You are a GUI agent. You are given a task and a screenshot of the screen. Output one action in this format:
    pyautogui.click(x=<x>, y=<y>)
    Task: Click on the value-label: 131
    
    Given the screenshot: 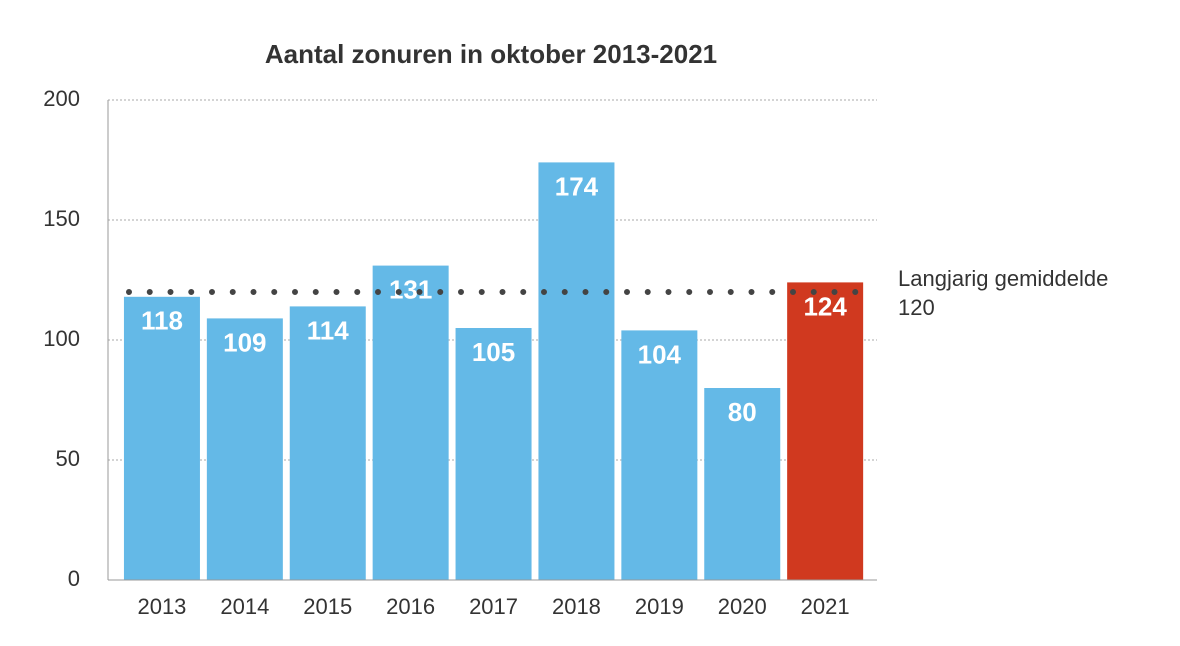 What is the action you would take?
    pyautogui.click(x=410, y=289)
    